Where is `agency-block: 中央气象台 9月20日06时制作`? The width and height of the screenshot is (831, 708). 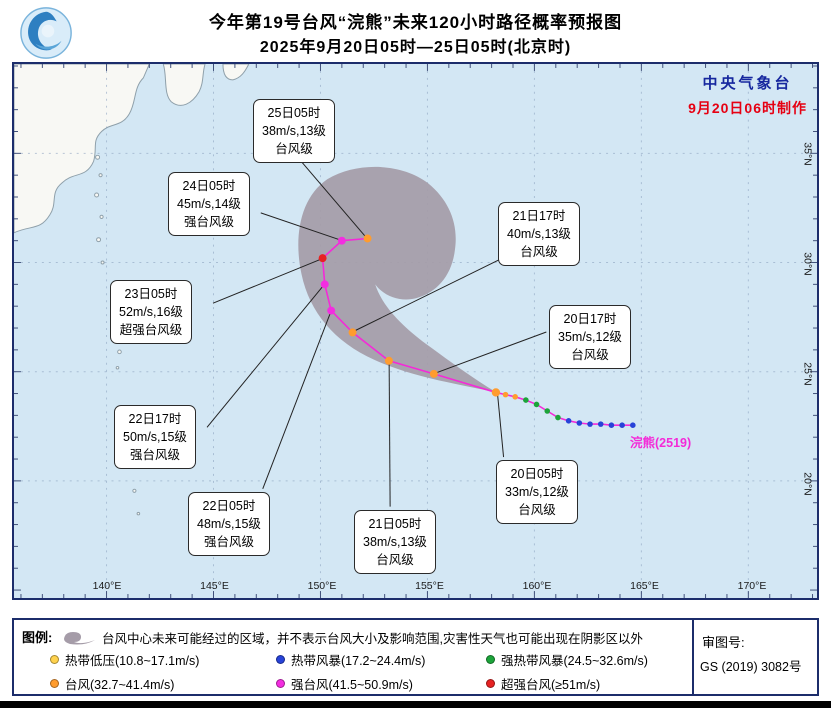
agency-block: 中央气象台 9月20日06时制作 is located at coordinates (747, 95).